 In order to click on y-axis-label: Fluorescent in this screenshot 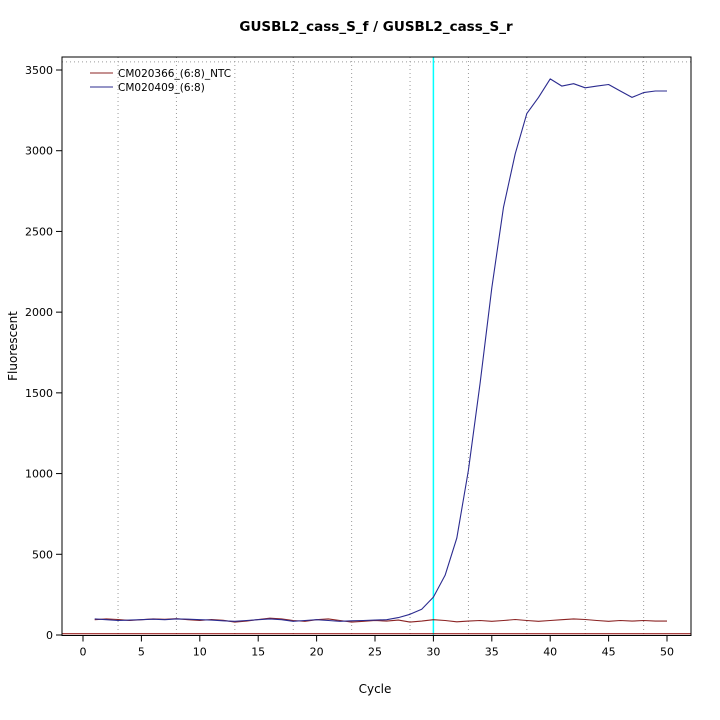, I will do `click(13, 346)`.